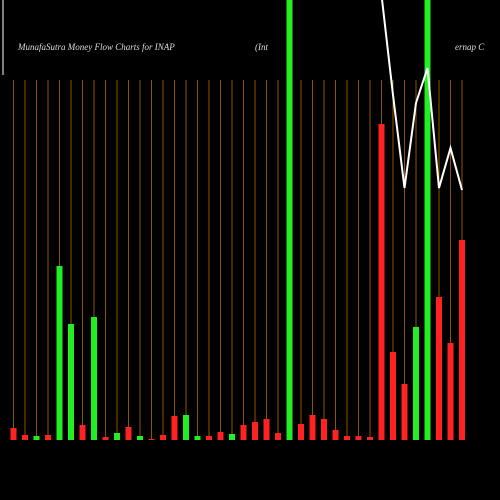 Image resolution: width=500 pixels, height=500 pixels. I want to click on chart-title: MunafaSutra Money Flow Charts for INAP, so click(96, 47).